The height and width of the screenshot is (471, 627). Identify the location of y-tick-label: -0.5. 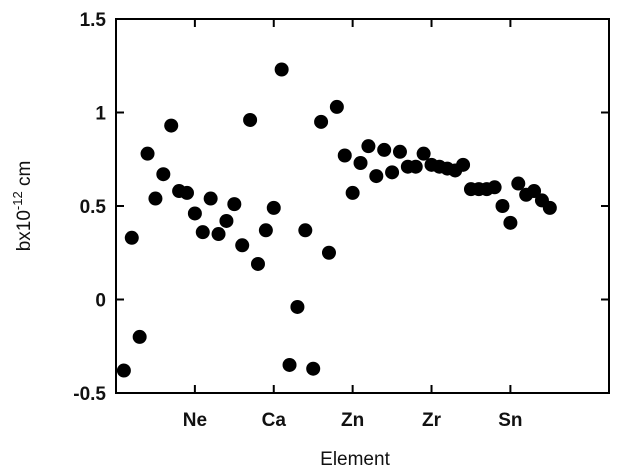
(89, 394).